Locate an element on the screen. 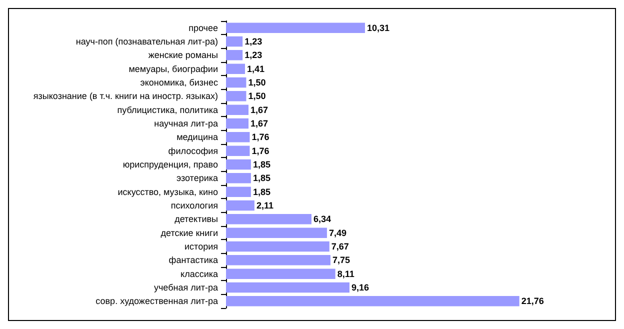 The width and height of the screenshot is (624, 329). y-tick-label: искусство, музыка, кино is located at coordinates (168, 191).